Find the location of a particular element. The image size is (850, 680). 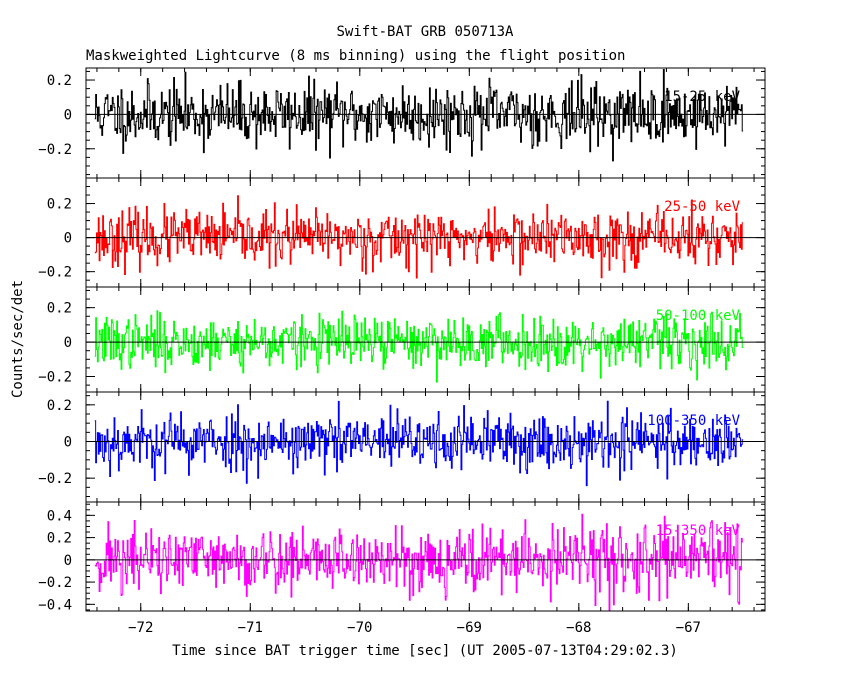

panel-2: −0.2 0 0.2 50-100 keV is located at coordinates (402, 339).